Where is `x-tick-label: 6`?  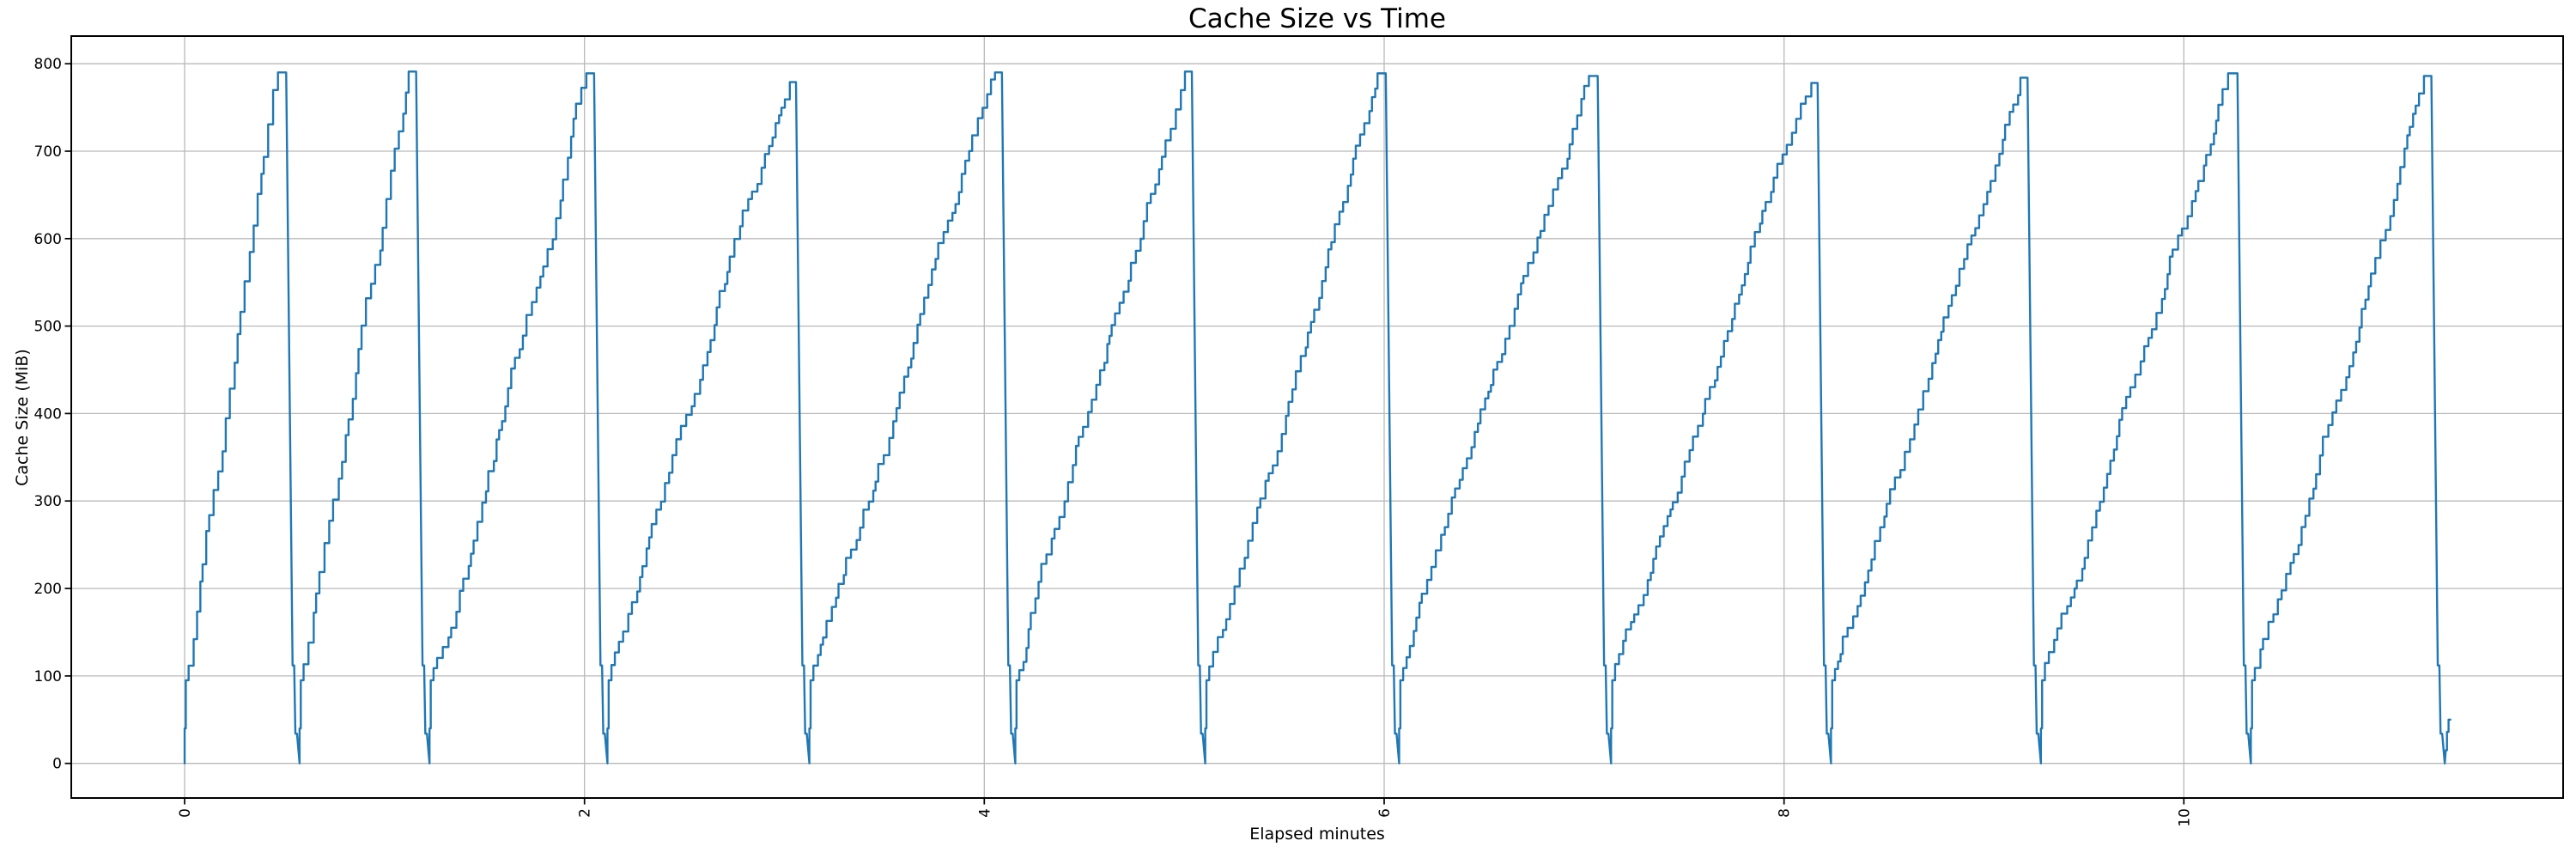
x-tick-label: 6 is located at coordinates (1385, 813).